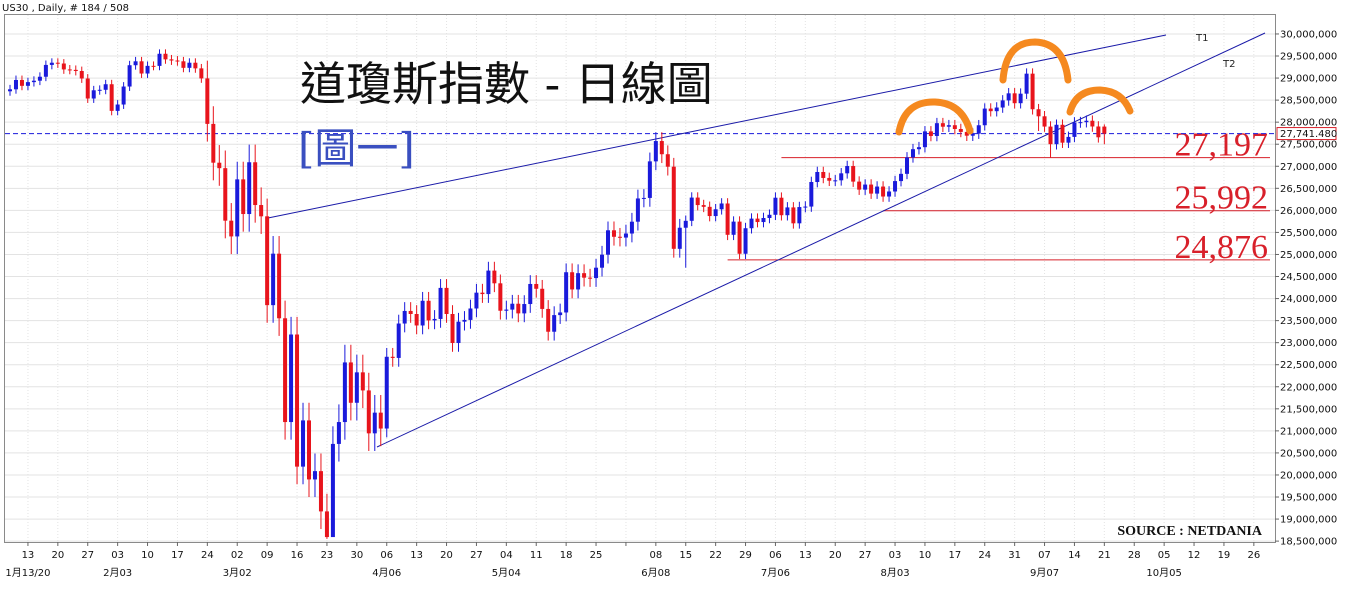  I want to click on y-tick-label: 21,500,000, so click(1308, 409).